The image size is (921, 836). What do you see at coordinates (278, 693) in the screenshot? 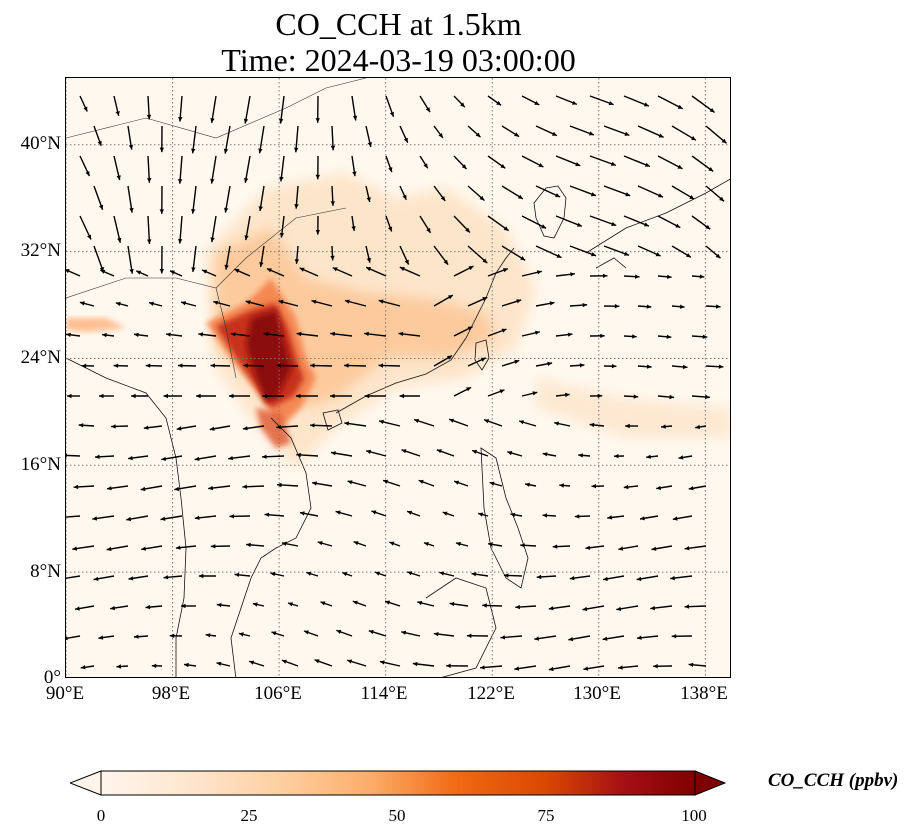
I see `lon-tick-label: 106°E` at bounding box center [278, 693].